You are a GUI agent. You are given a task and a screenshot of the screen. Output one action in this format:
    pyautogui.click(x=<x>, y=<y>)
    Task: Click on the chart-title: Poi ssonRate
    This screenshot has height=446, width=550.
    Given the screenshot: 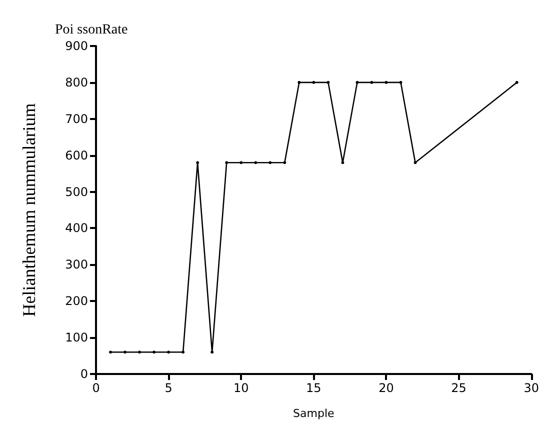 What is the action you would take?
    pyautogui.click(x=91, y=30)
    